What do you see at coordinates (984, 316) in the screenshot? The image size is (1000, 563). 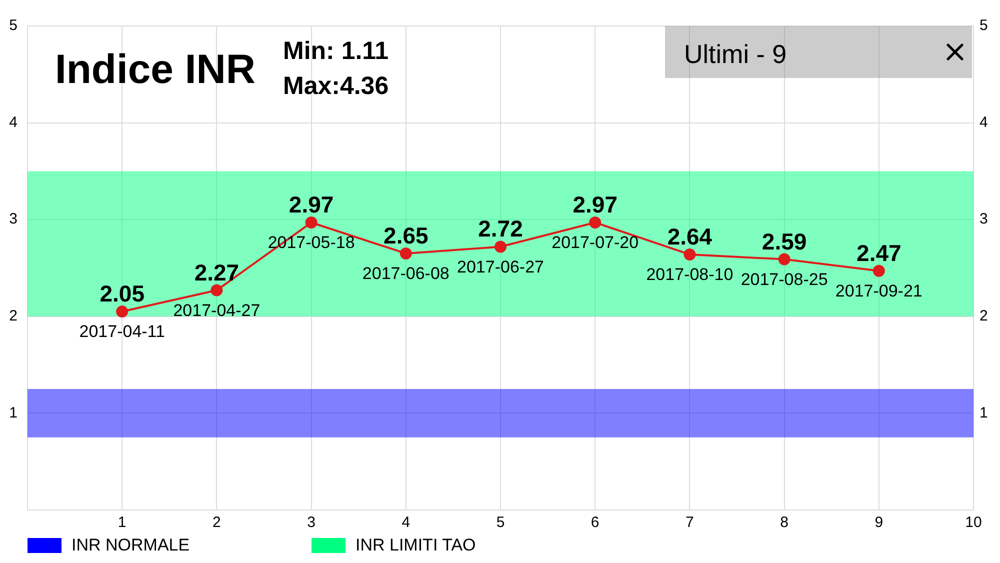 I see `y2-tick-label: 2` at bounding box center [984, 316].